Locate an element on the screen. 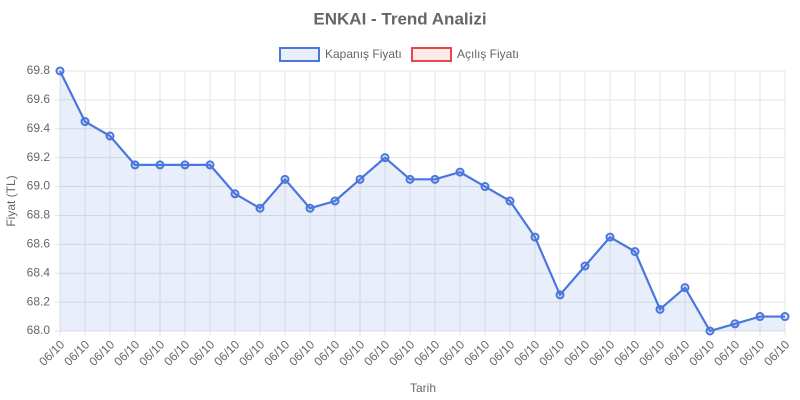  y-tick-label: 68.6 is located at coordinates (39, 244).